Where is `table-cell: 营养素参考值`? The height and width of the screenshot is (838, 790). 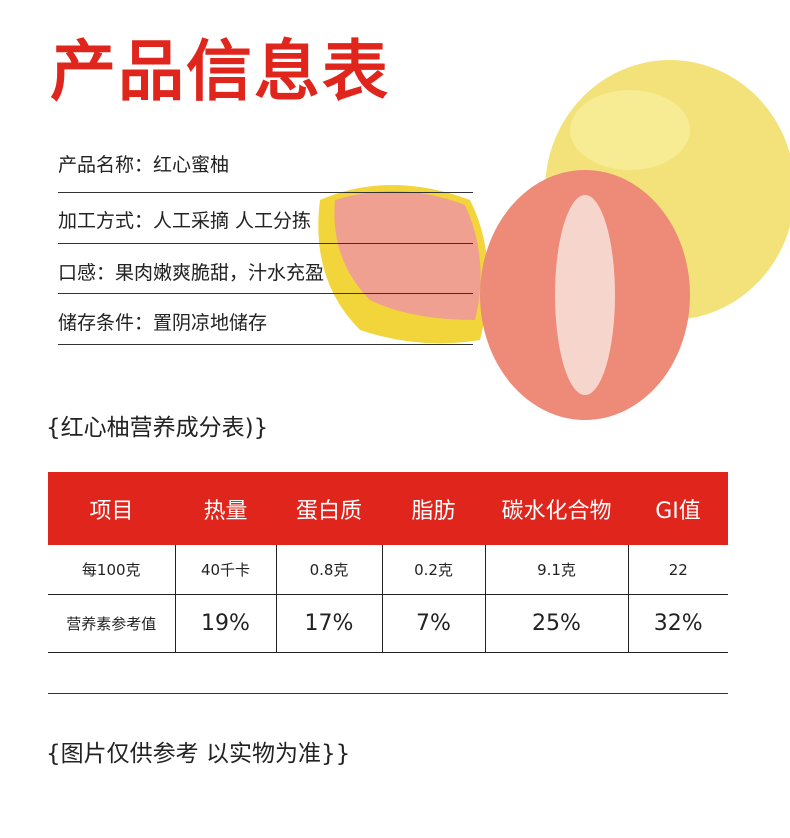
table-cell: 营养素参考值 is located at coordinates (111, 623).